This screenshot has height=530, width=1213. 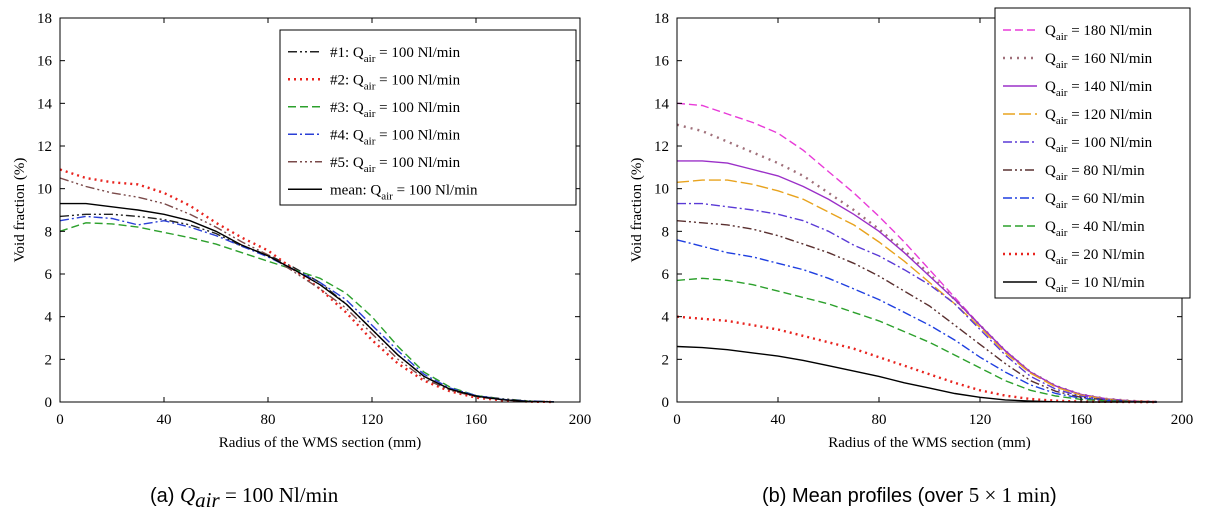 I want to click on figure-caption: (a) Qair = 100 Nl/min, so click(x=244, y=497).